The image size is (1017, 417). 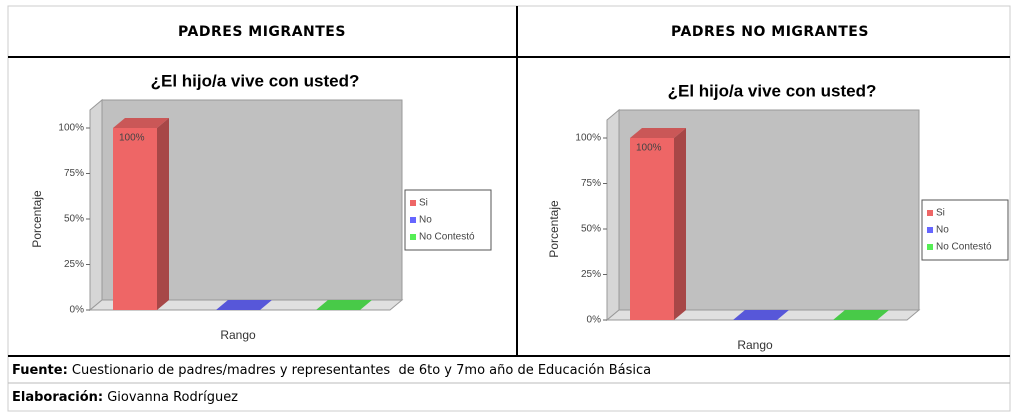 What do you see at coordinates (40, 370) in the screenshot?
I see `source-label: Fuente:` at bounding box center [40, 370].